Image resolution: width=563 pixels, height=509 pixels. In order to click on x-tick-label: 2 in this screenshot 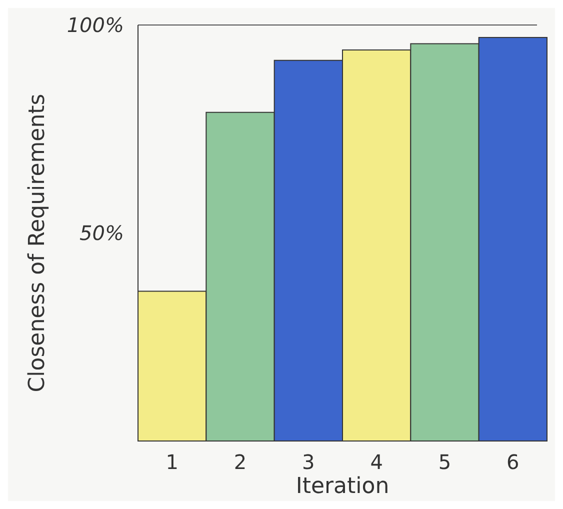, I will do `click(240, 462)`.